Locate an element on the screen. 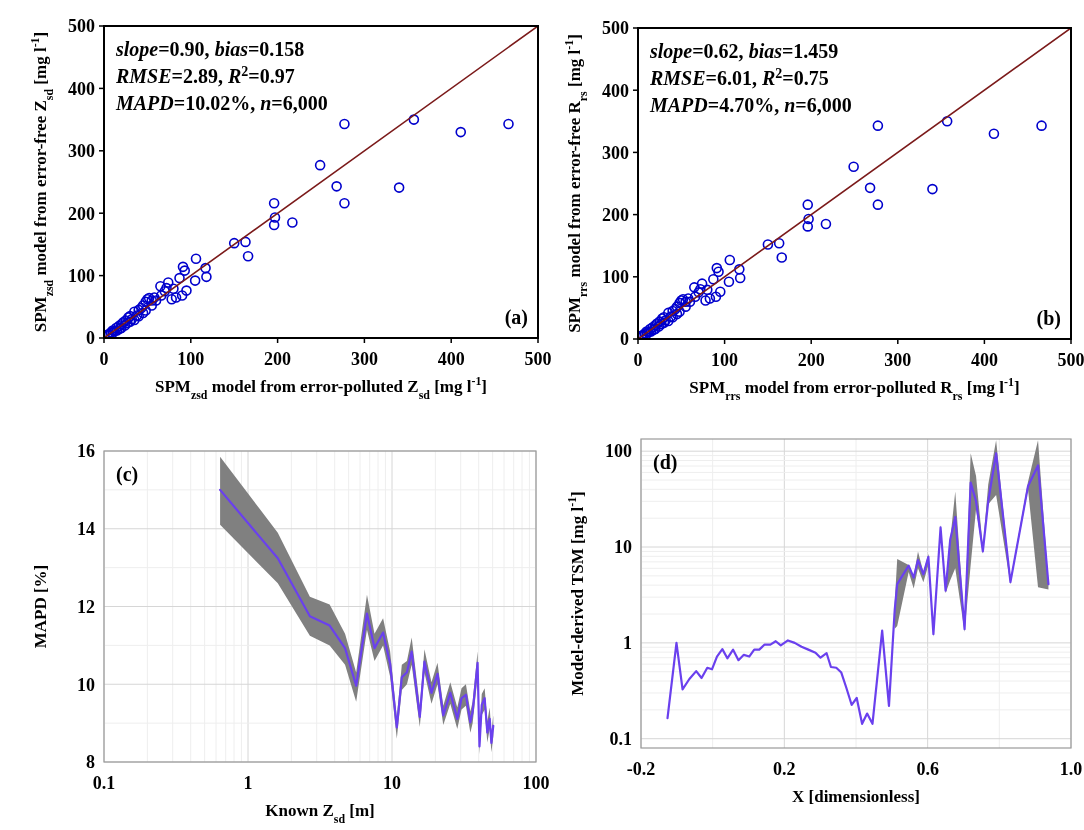  annotation: RMSE=2.89, R$^{2}$=0.97 is located at coordinates (205, 75).